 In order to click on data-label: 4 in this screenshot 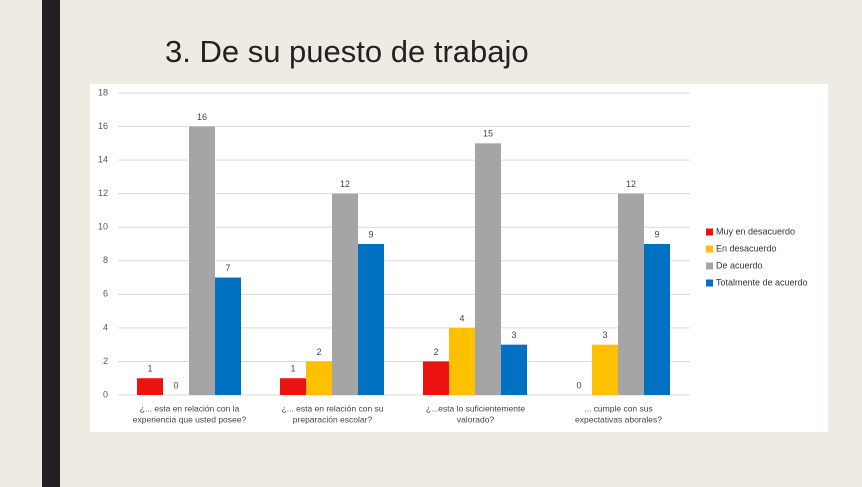, I will do `click(461, 318)`.